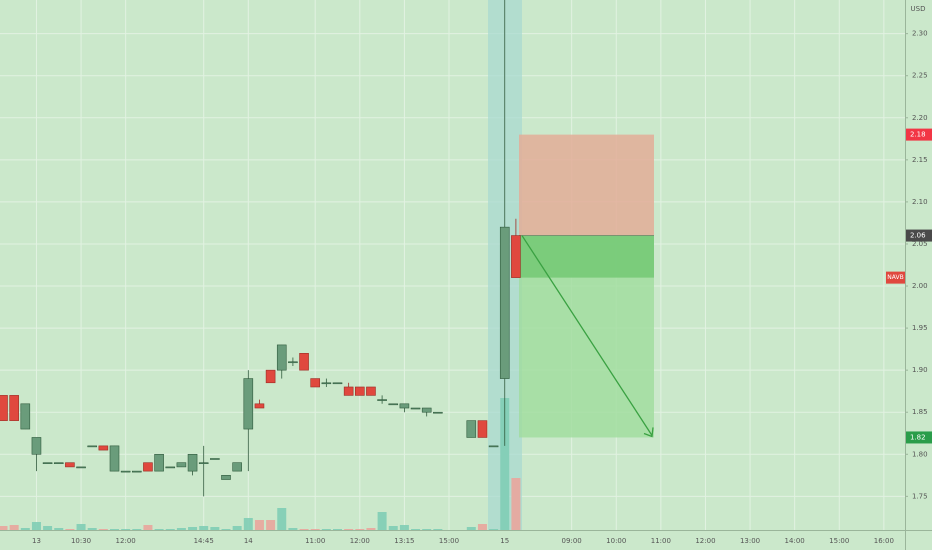  What do you see at coordinates (648, 432) in the screenshot?
I see `arrow-head` at bounding box center [648, 432].